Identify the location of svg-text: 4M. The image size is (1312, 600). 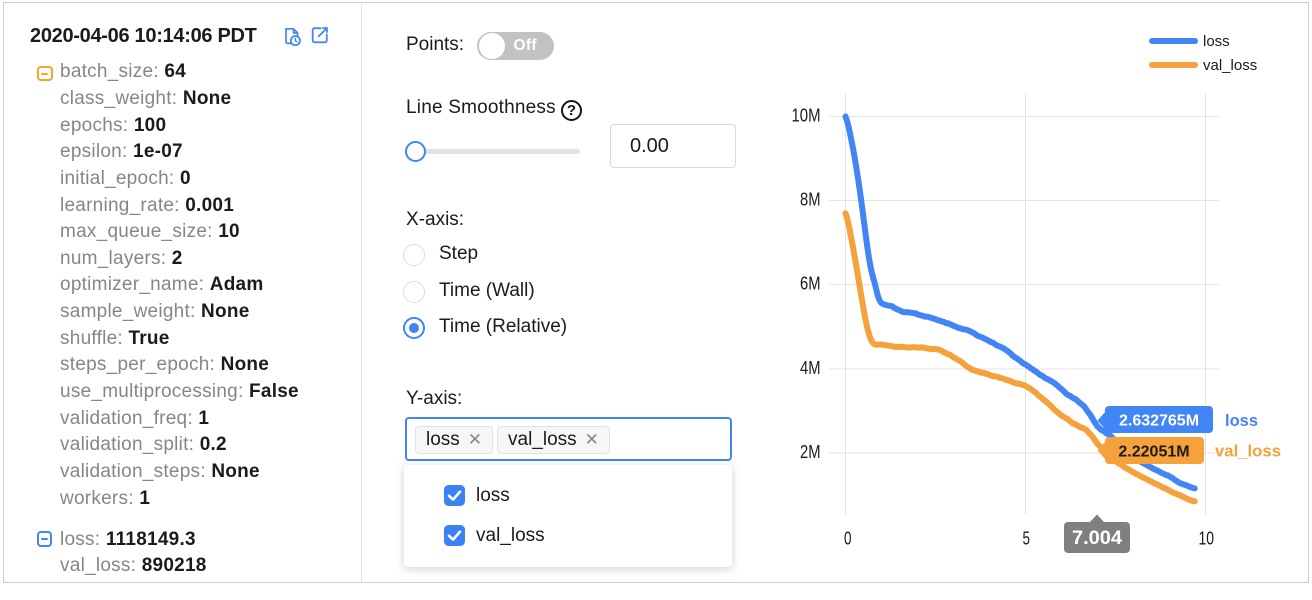
(810, 368).